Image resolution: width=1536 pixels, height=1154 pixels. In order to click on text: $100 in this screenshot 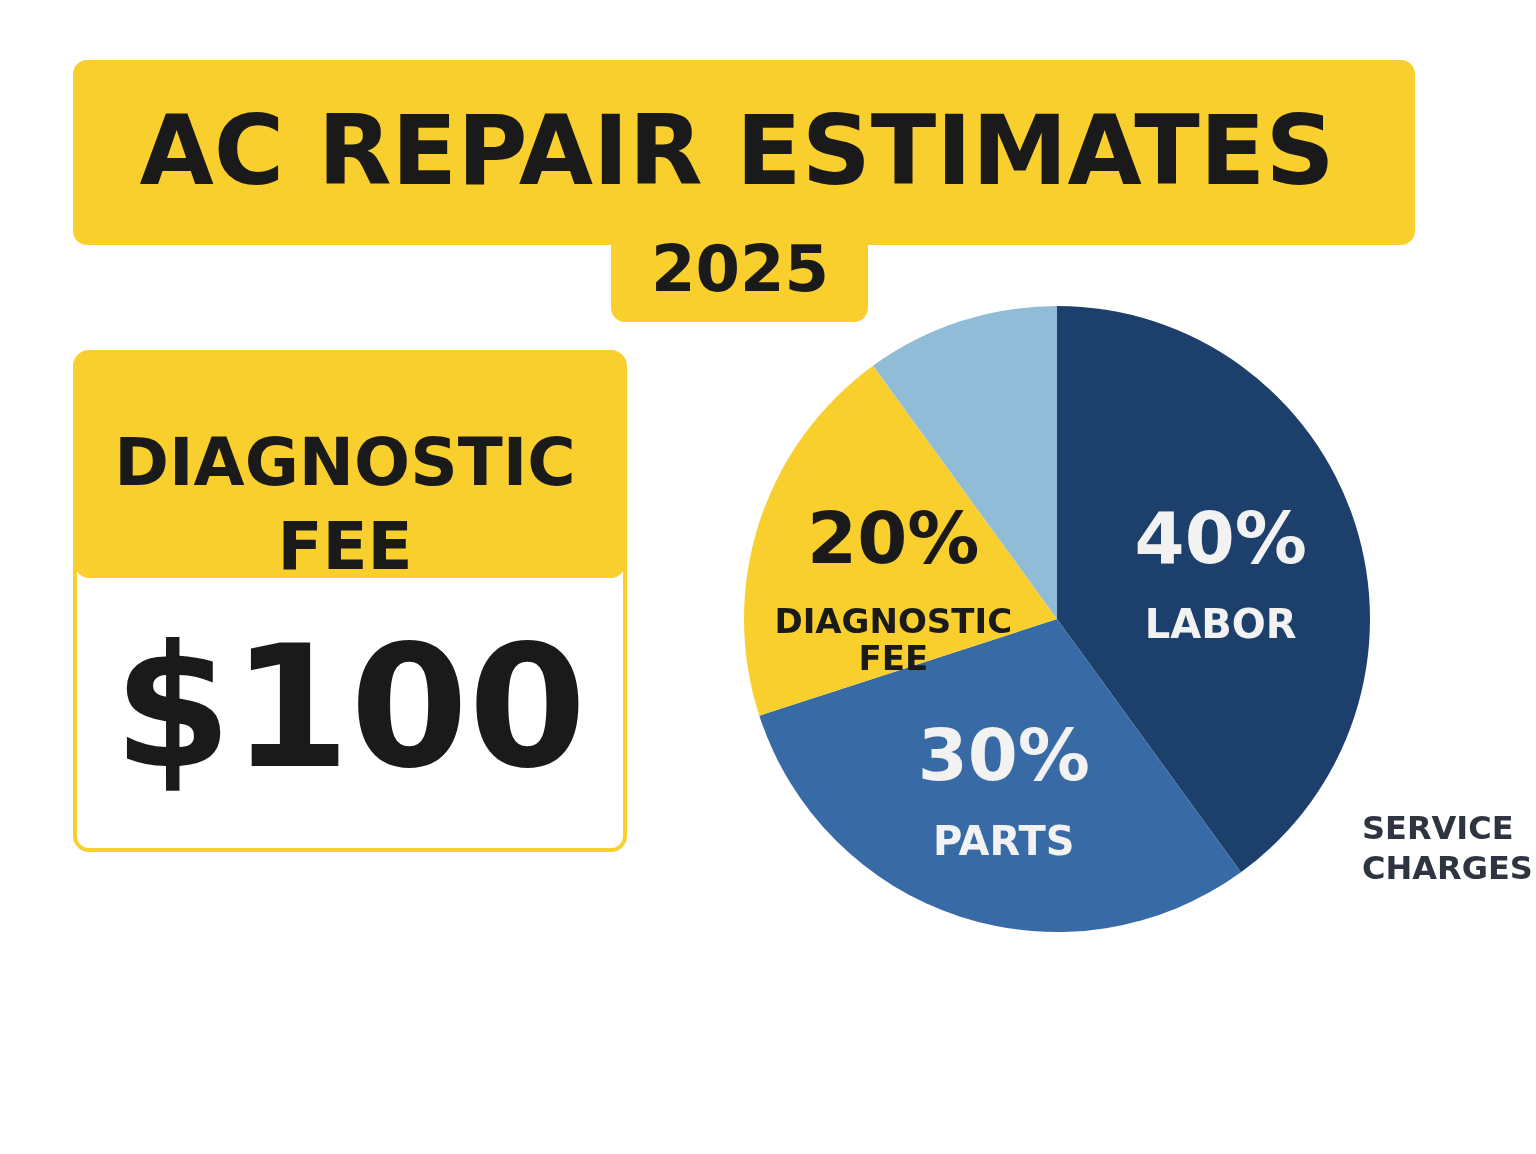, I will do `click(350, 707)`.